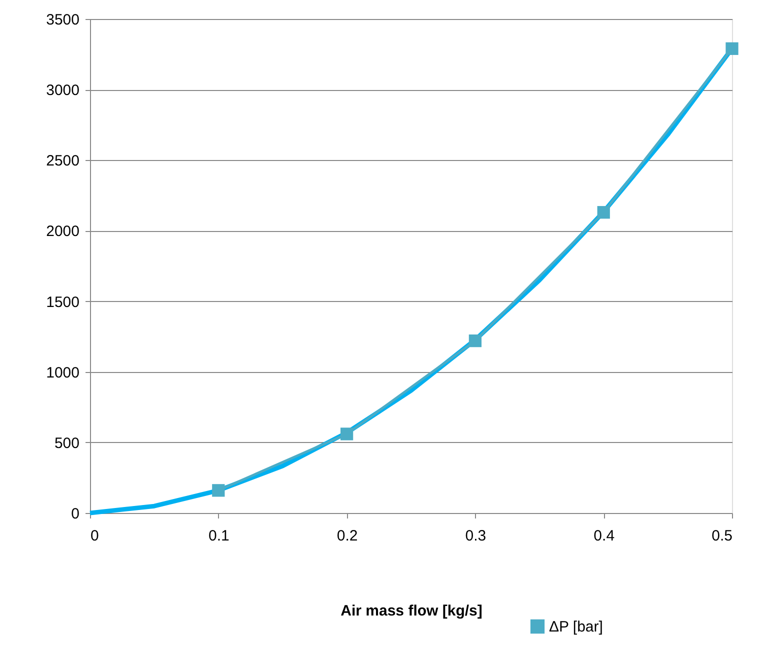 This screenshot has width=771, height=670. Describe the element at coordinates (63, 20) in the screenshot. I see `y-tick-label: 3500` at that location.